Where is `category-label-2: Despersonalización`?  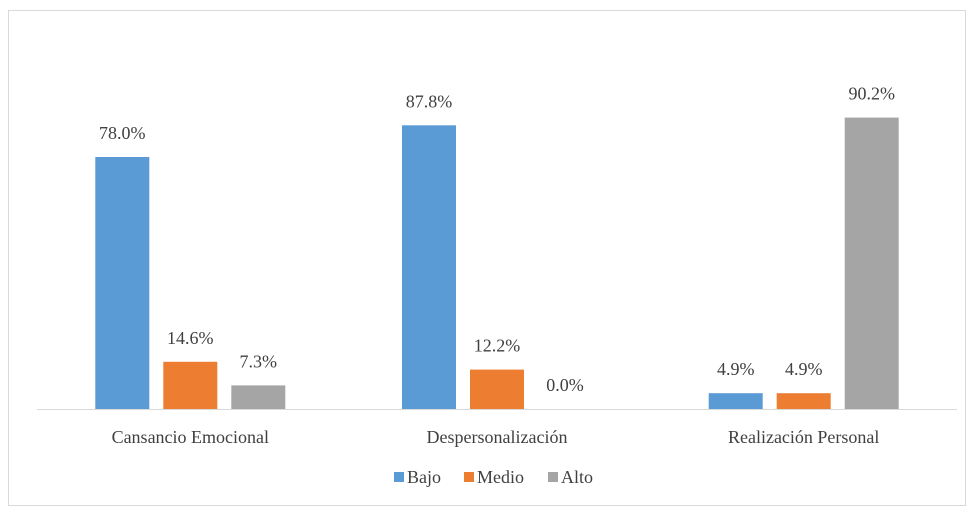 category-label-2: Despersonalización is located at coordinates (497, 437).